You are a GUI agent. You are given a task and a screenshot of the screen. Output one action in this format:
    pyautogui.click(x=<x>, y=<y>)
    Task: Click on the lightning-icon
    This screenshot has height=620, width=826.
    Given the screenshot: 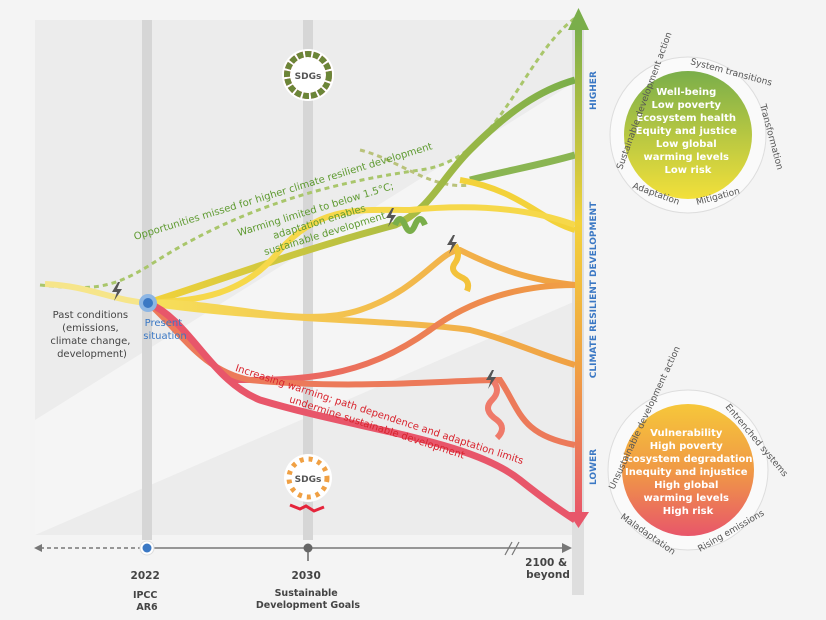 What is the action you would take?
    pyautogui.click(x=304, y=298)
    